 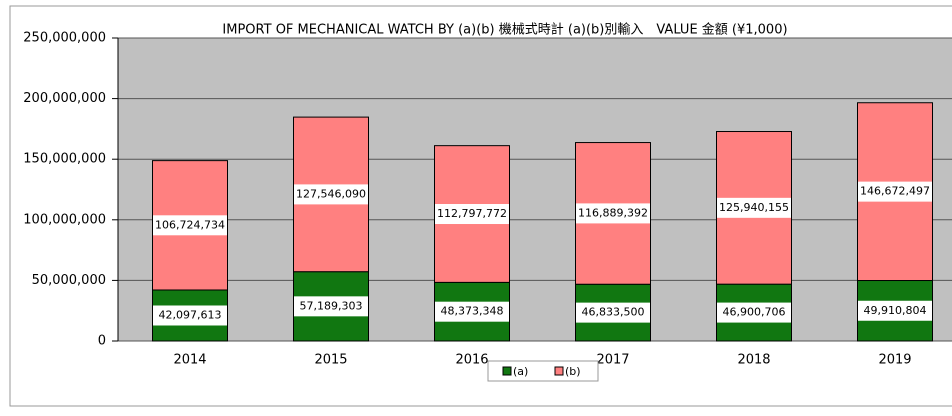 I want to click on value-label: 57,189,303, so click(x=331, y=305).